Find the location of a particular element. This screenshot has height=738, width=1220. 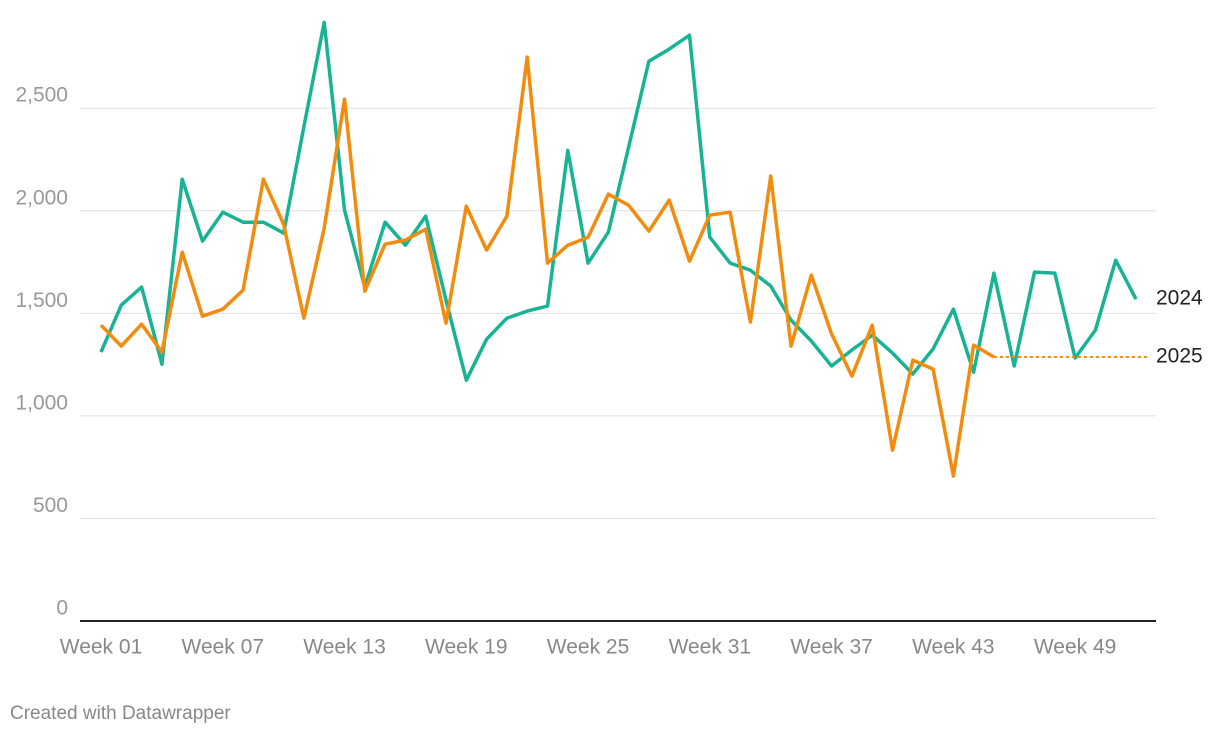

y-tick-label: 2,500 is located at coordinates (41, 95).